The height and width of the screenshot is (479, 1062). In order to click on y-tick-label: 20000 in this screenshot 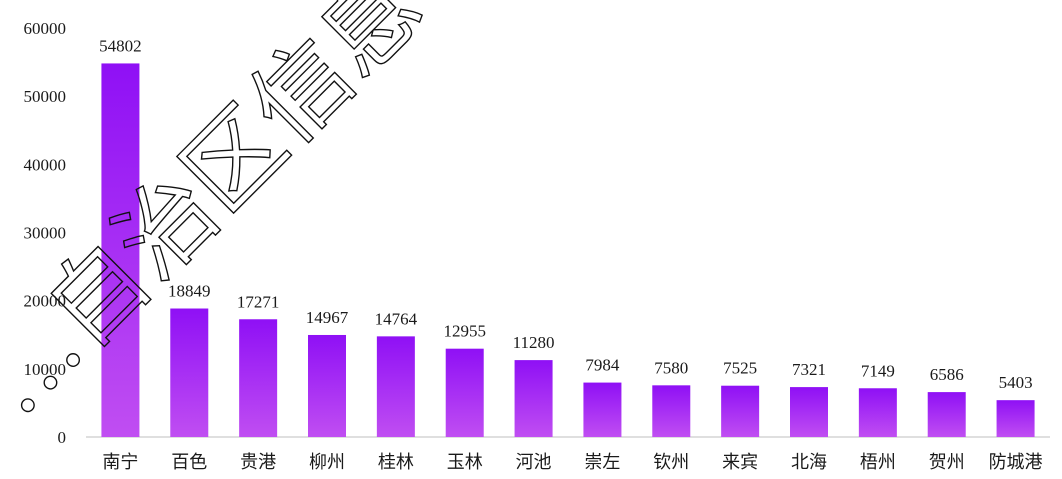, I will do `click(45, 301)`.